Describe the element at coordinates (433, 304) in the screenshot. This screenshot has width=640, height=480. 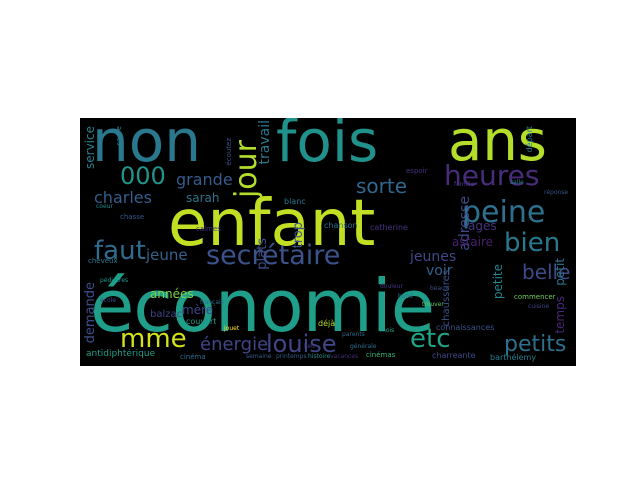
I see `word: trouver` at that location.